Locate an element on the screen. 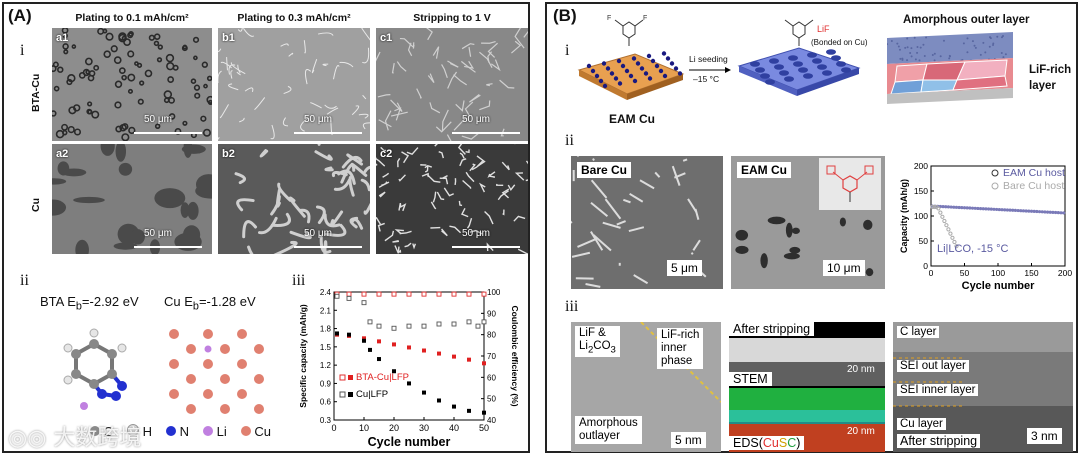 This screenshot has width=1080, height=455. phase-text: phase is located at coordinates (677, 361).